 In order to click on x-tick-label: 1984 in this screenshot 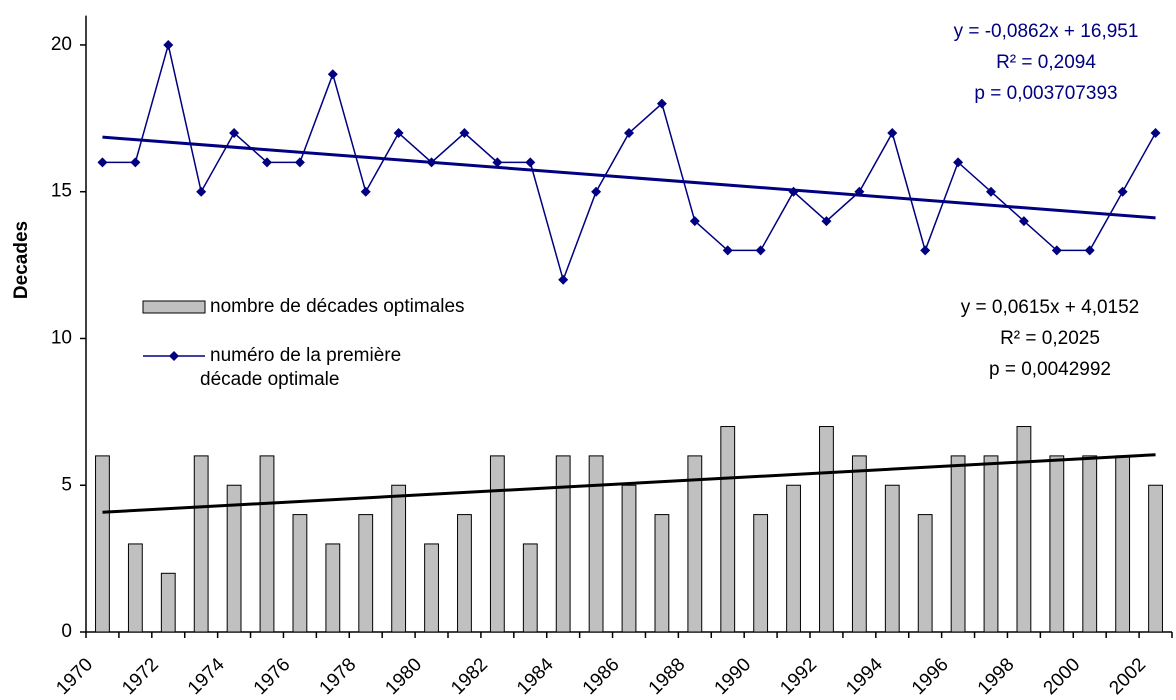, I will do `click(535, 676)`.